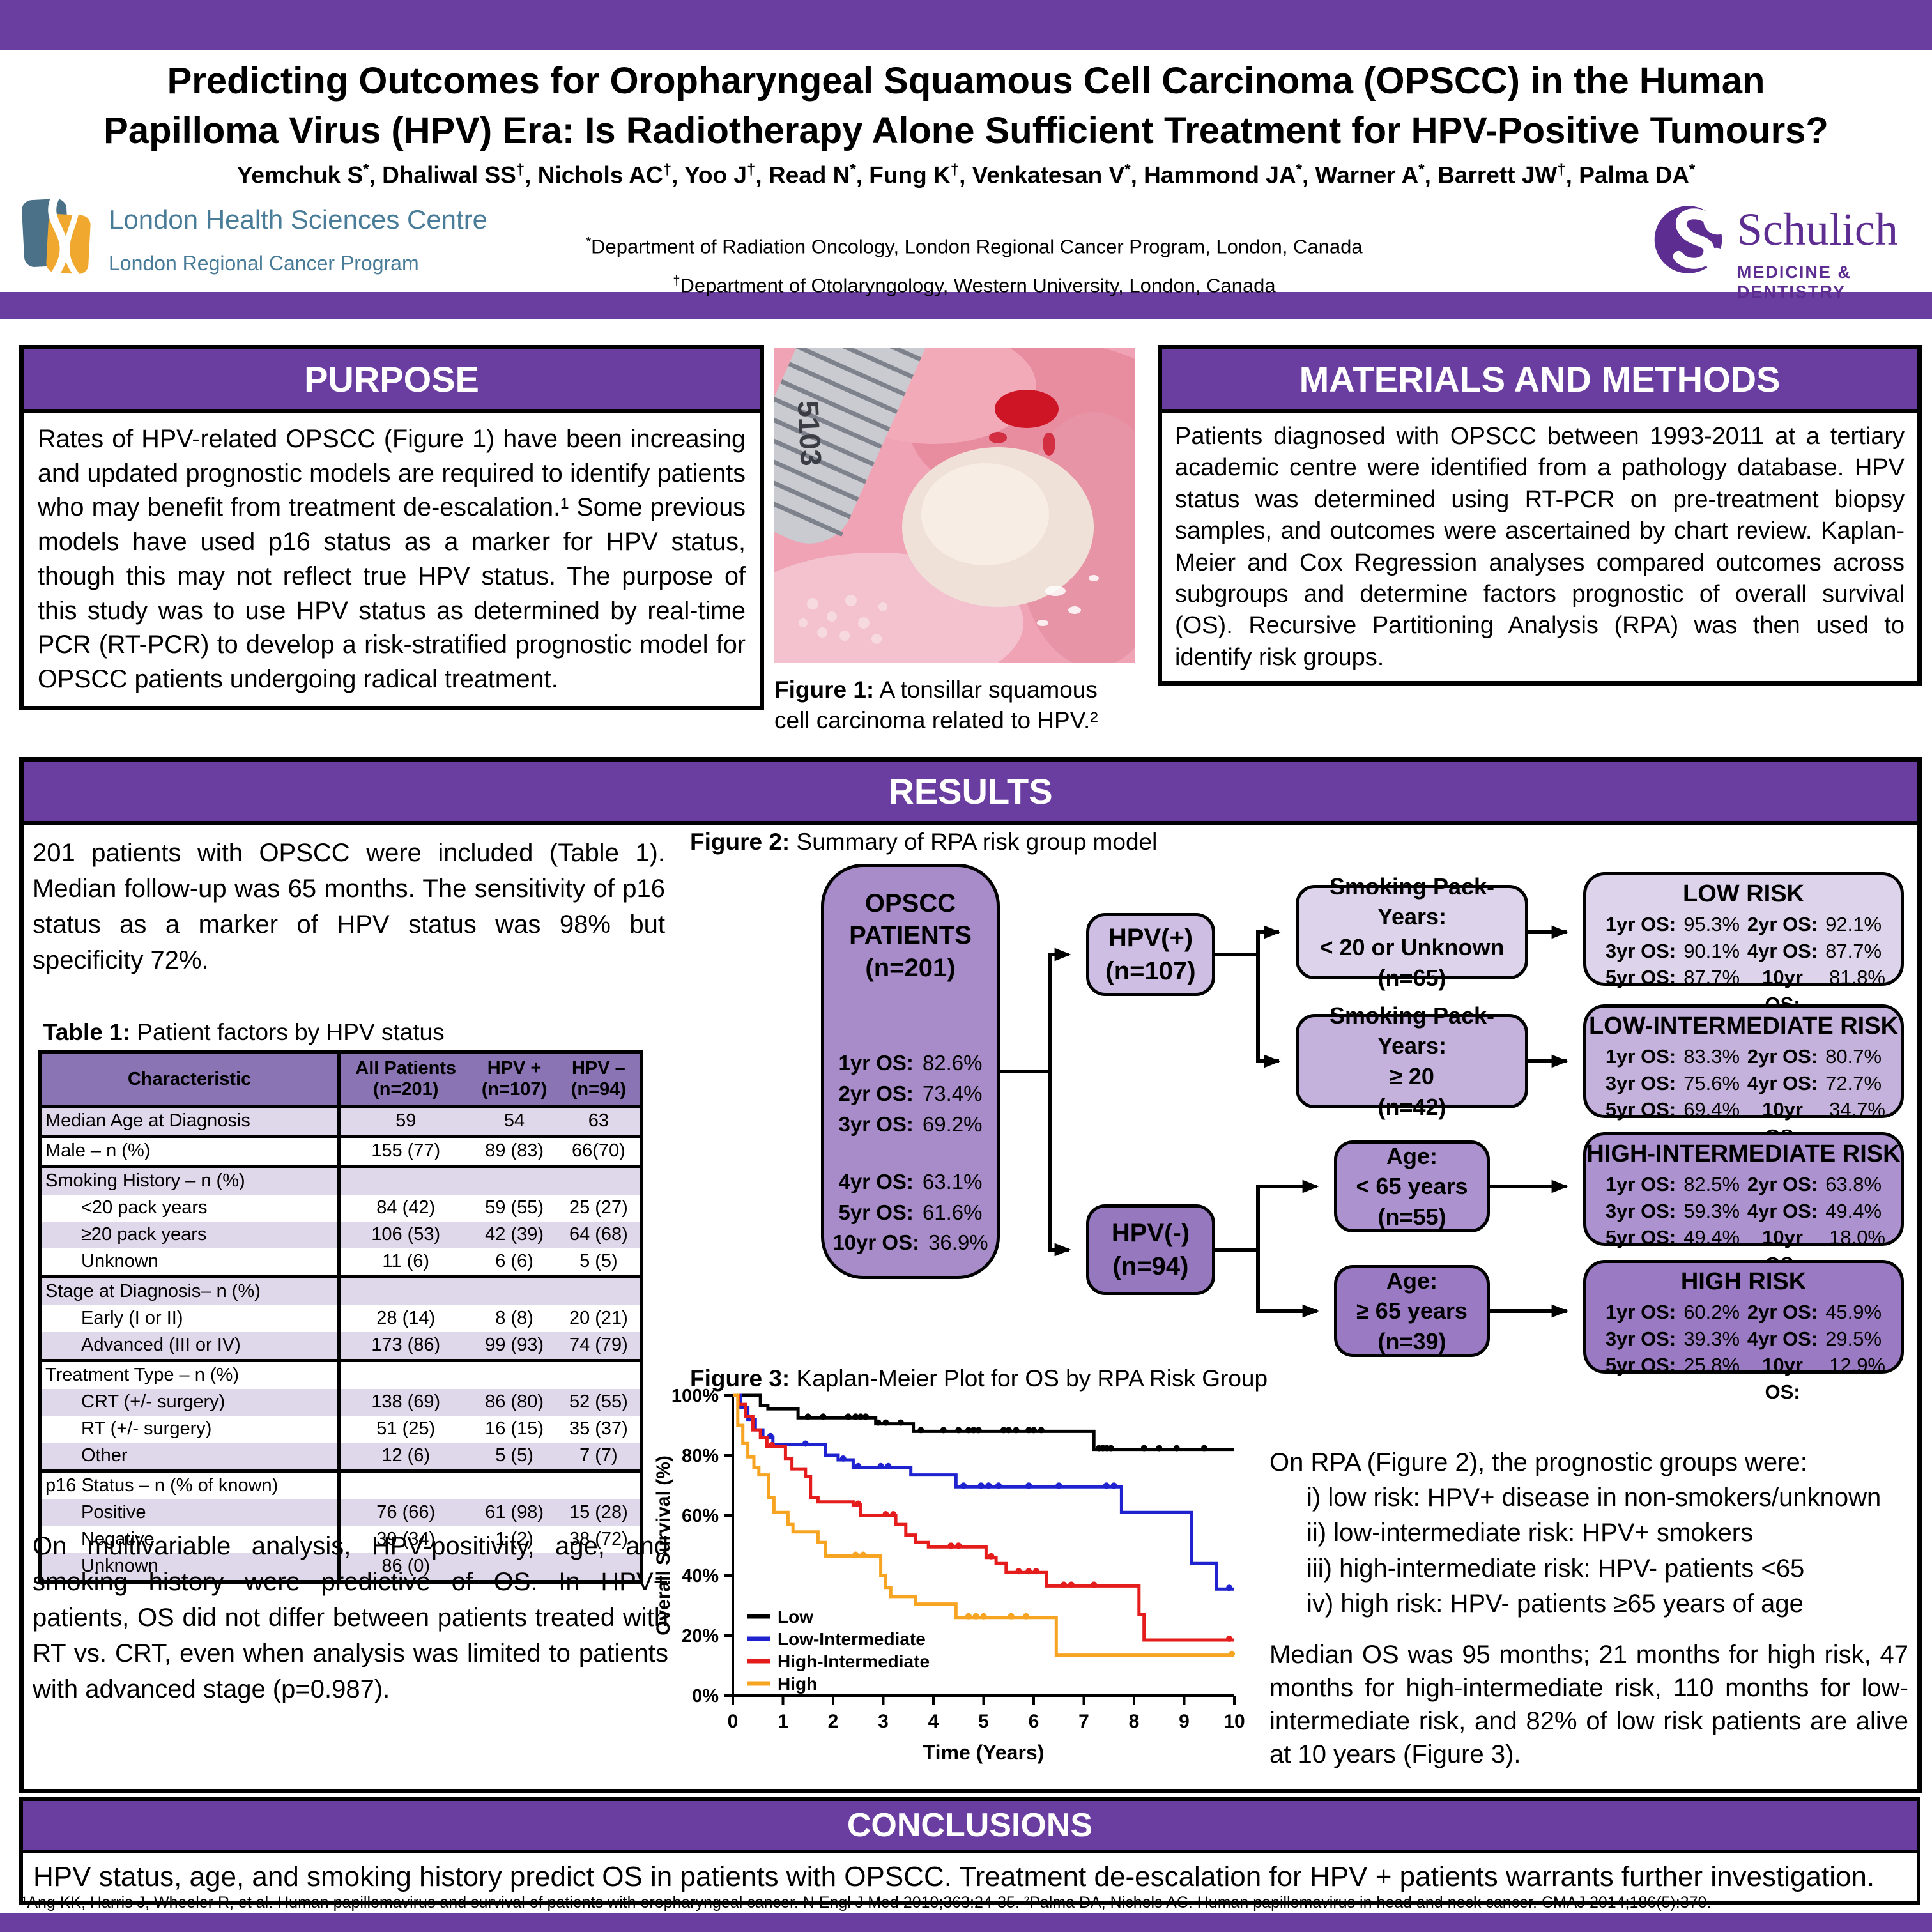 The height and width of the screenshot is (1932, 1932). I want to click on row-value: 15 (28), so click(599, 1512).